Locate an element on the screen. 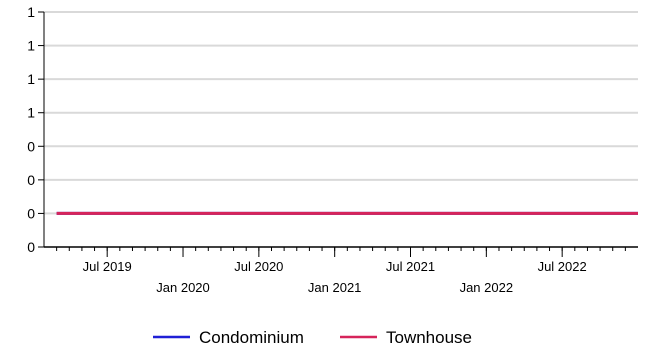 The height and width of the screenshot is (350, 645). x-tick-label: Jul 2020 is located at coordinates (258, 266).